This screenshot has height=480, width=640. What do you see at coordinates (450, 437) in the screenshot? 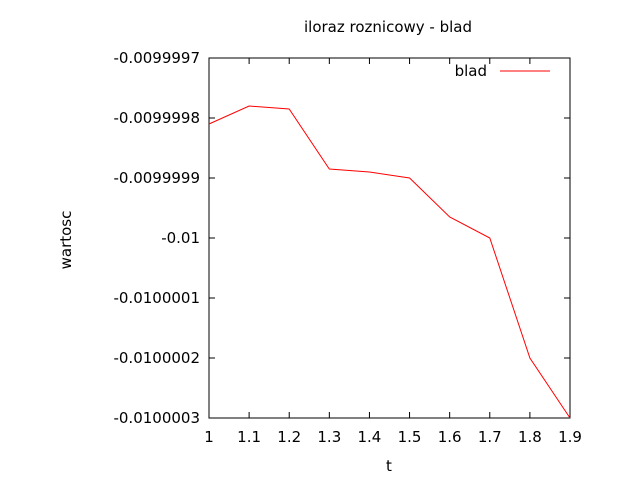
I see `x-tick-label: 1.6` at bounding box center [450, 437].